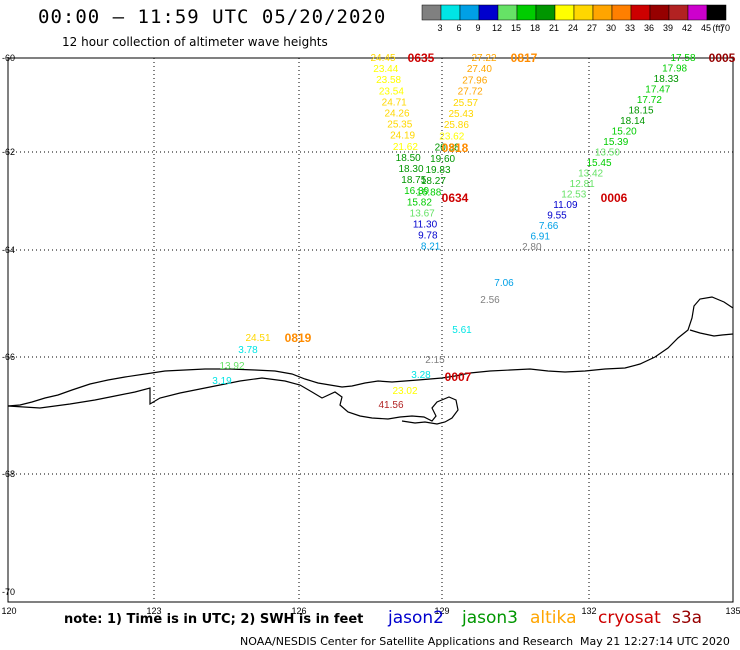 The width and height of the screenshot is (740, 650). Describe the element at coordinates (458, 377) in the screenshot. I see `track-time-label: 0007` at that location.